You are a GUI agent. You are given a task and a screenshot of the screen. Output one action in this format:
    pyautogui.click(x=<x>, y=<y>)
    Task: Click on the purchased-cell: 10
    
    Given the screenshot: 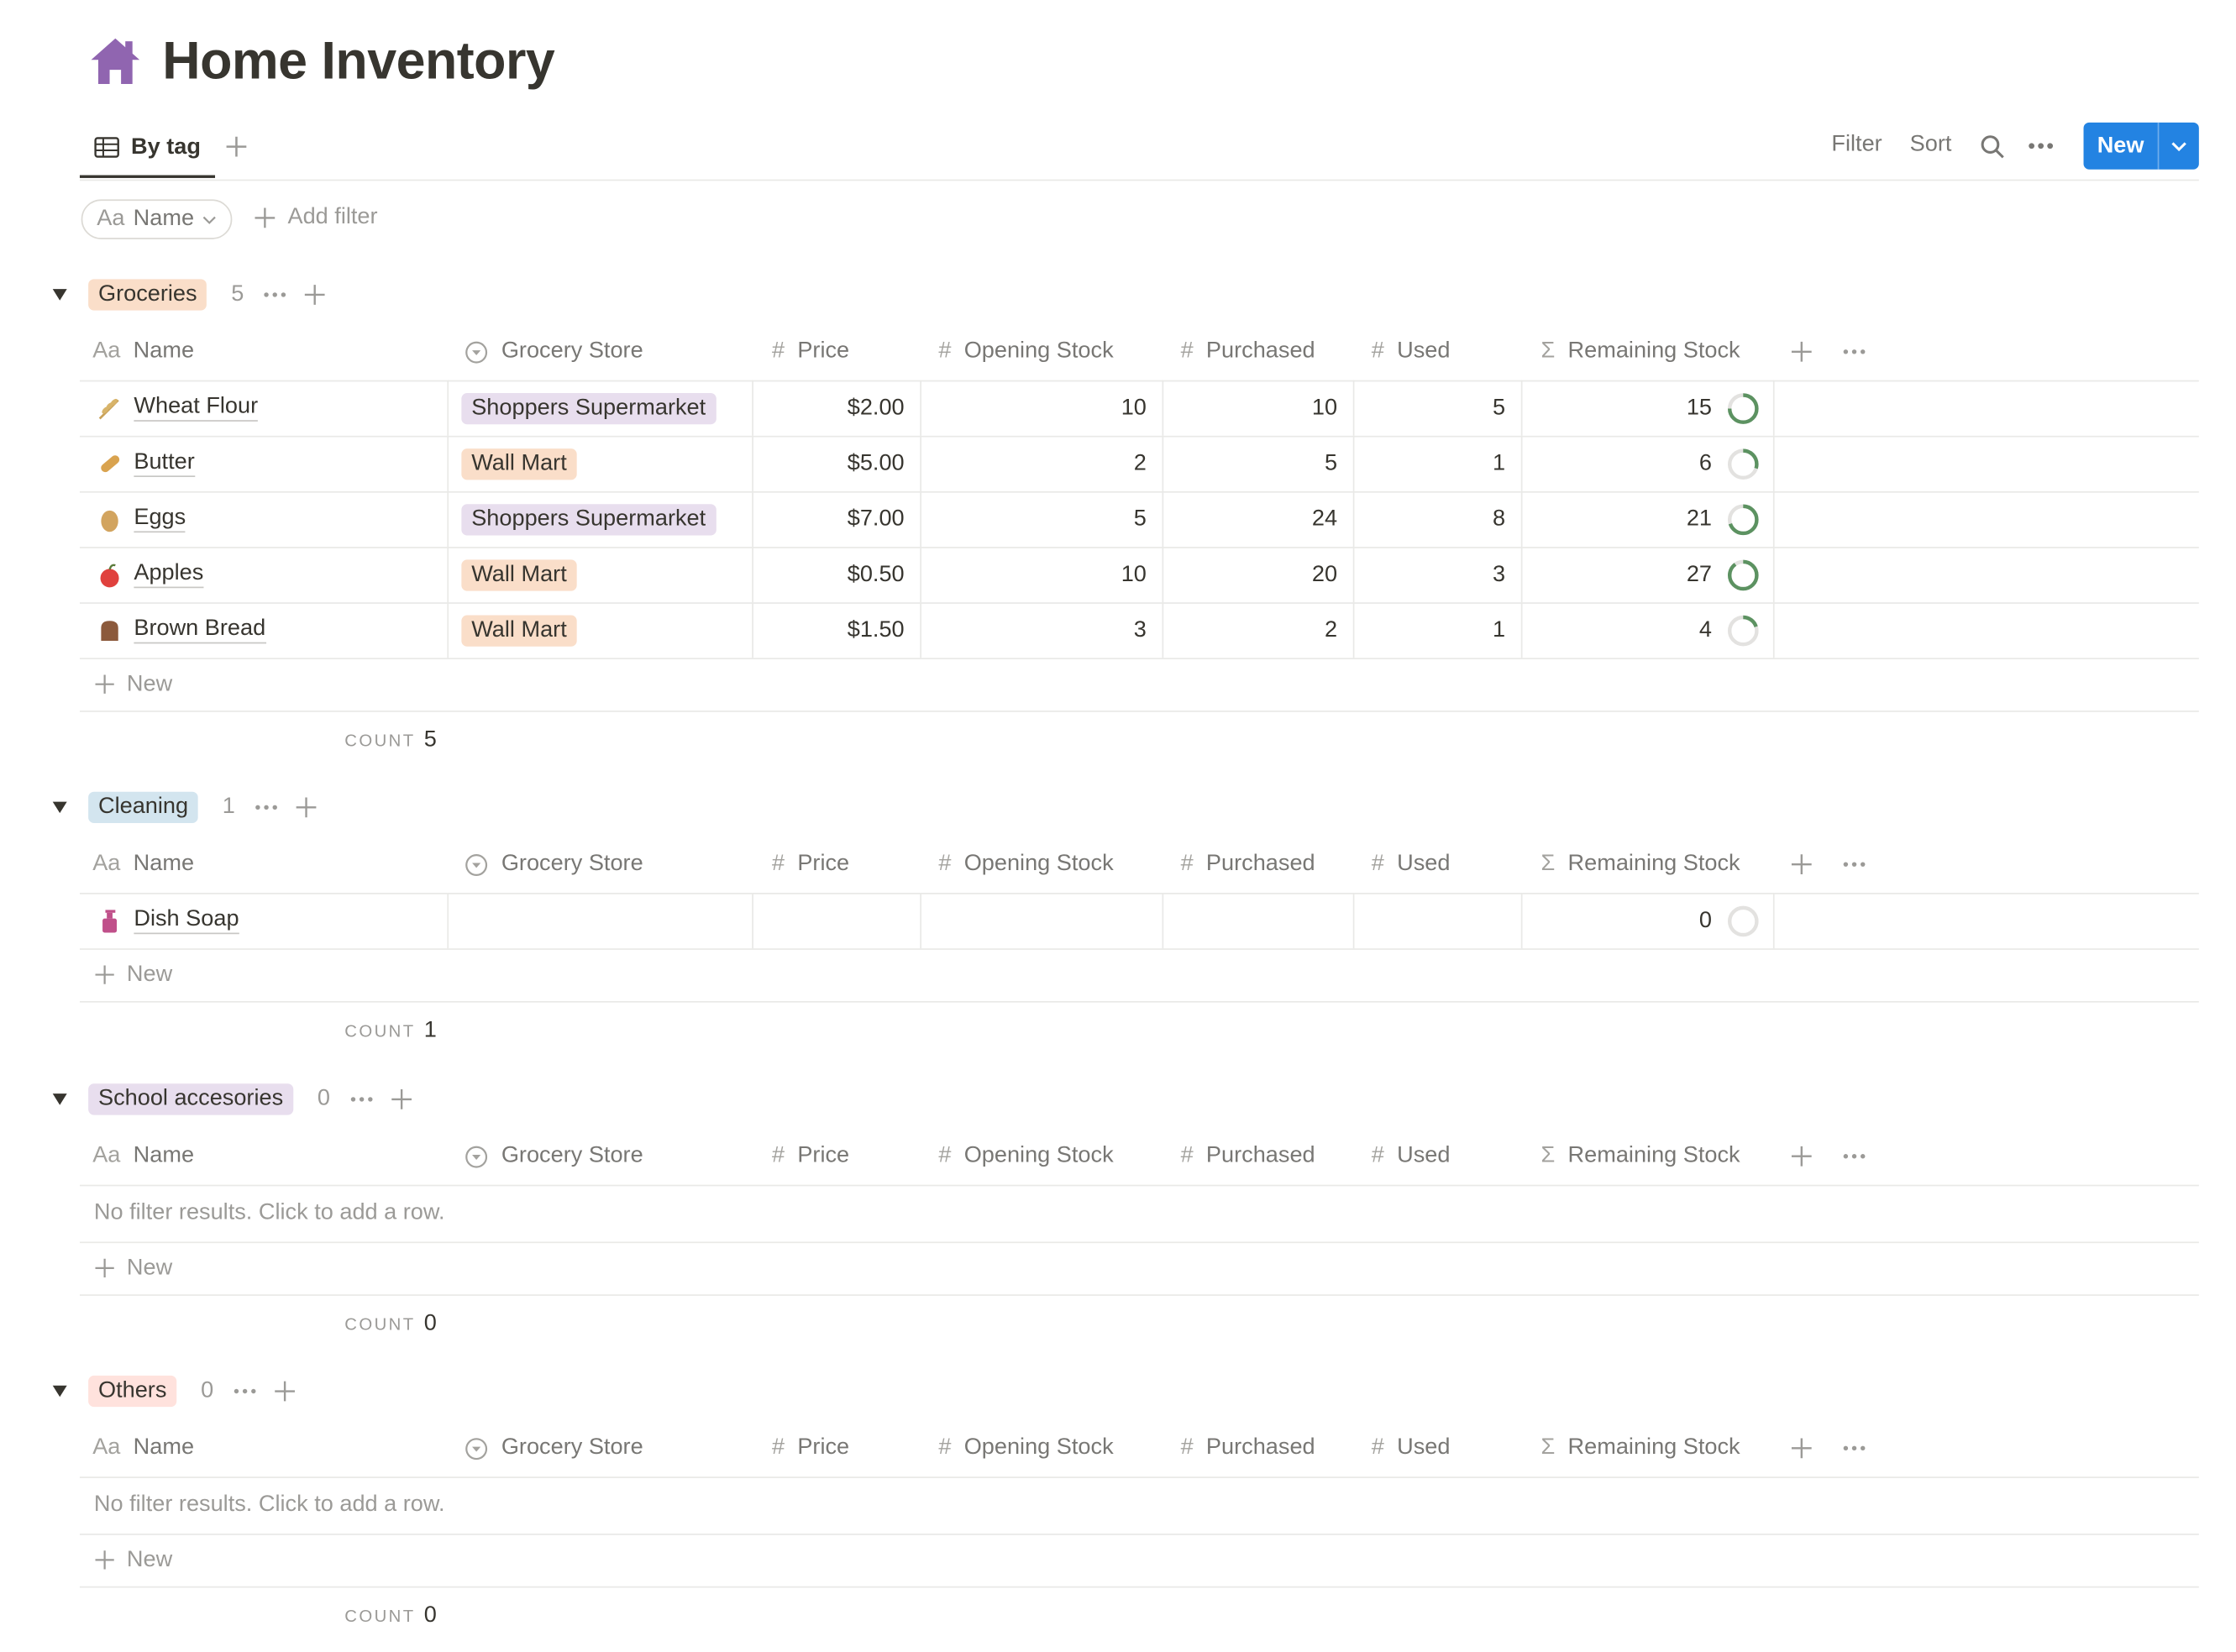 What is the action you would take?
    pyautogui.click(x=1325, y=407)
    